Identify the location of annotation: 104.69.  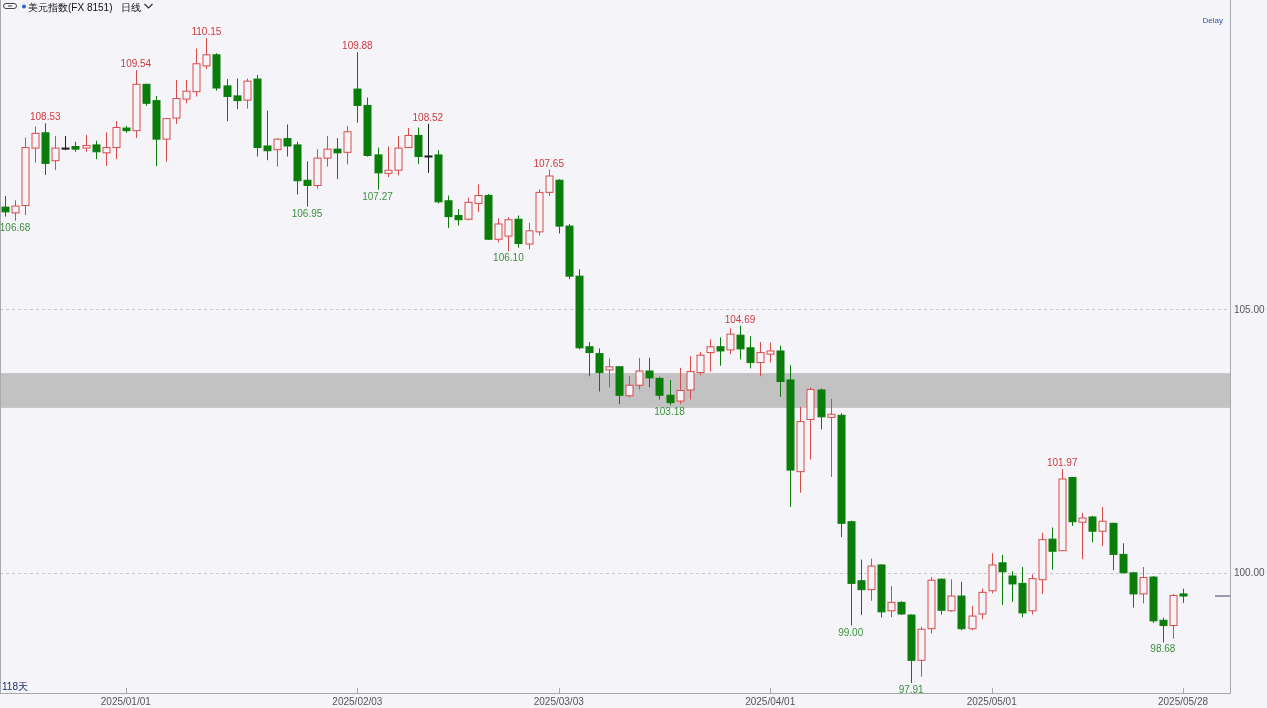
(740, 319).